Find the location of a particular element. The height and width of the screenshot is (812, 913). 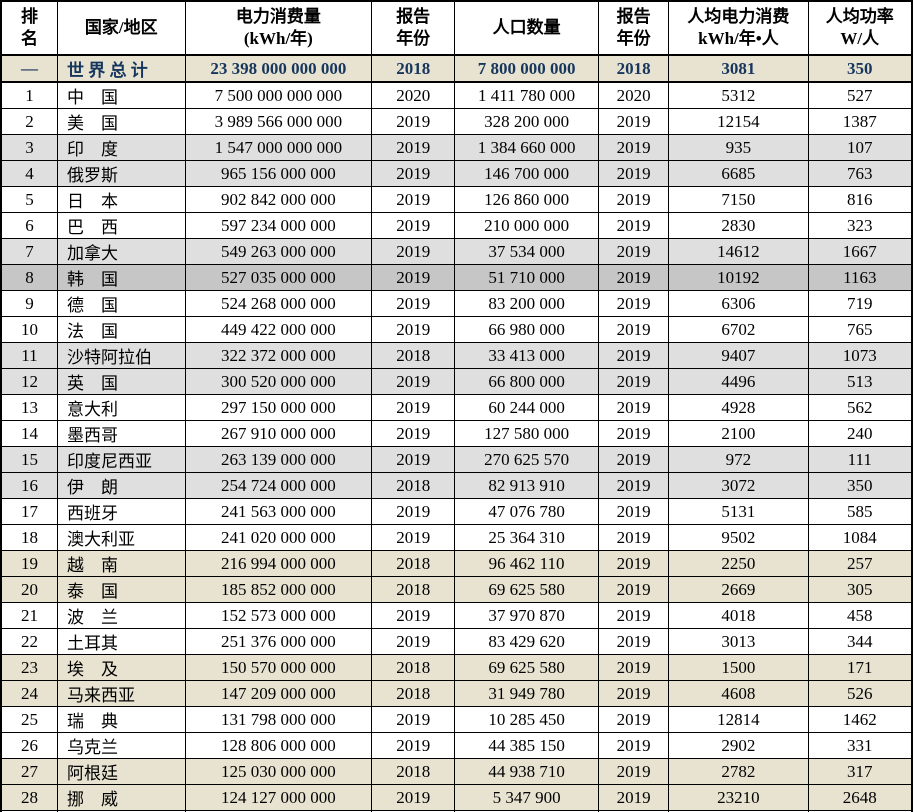

cell-rank: 24 is located at coordinates (29, 693).